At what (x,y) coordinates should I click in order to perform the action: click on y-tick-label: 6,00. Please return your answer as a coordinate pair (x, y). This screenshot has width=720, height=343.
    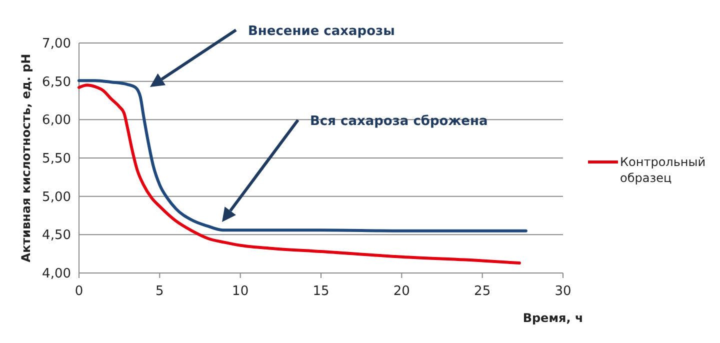
    Looking at the image, I should click on (56, 120).